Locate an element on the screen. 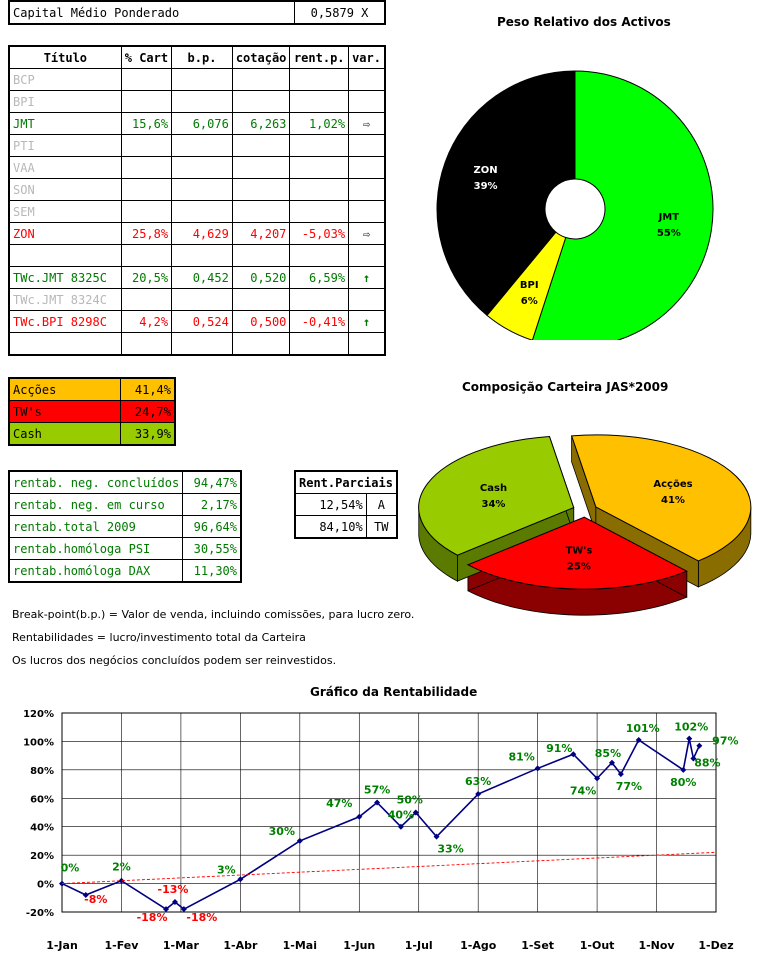  rent-cell: -5,03% is located at coordinates (319, 233).